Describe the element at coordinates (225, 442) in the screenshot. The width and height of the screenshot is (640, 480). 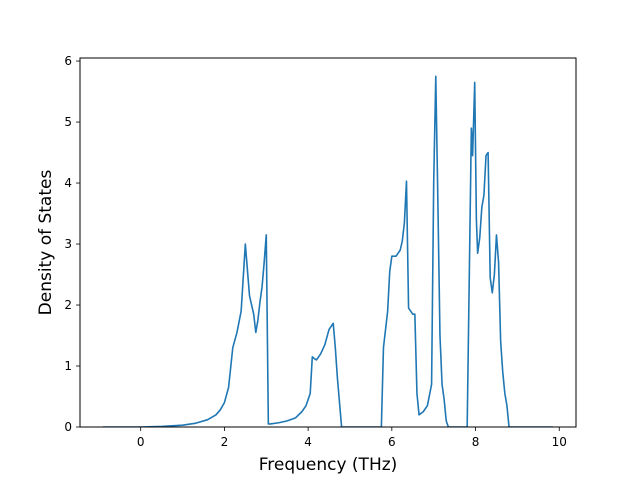
I see `x-tick-label: 2` at that location.